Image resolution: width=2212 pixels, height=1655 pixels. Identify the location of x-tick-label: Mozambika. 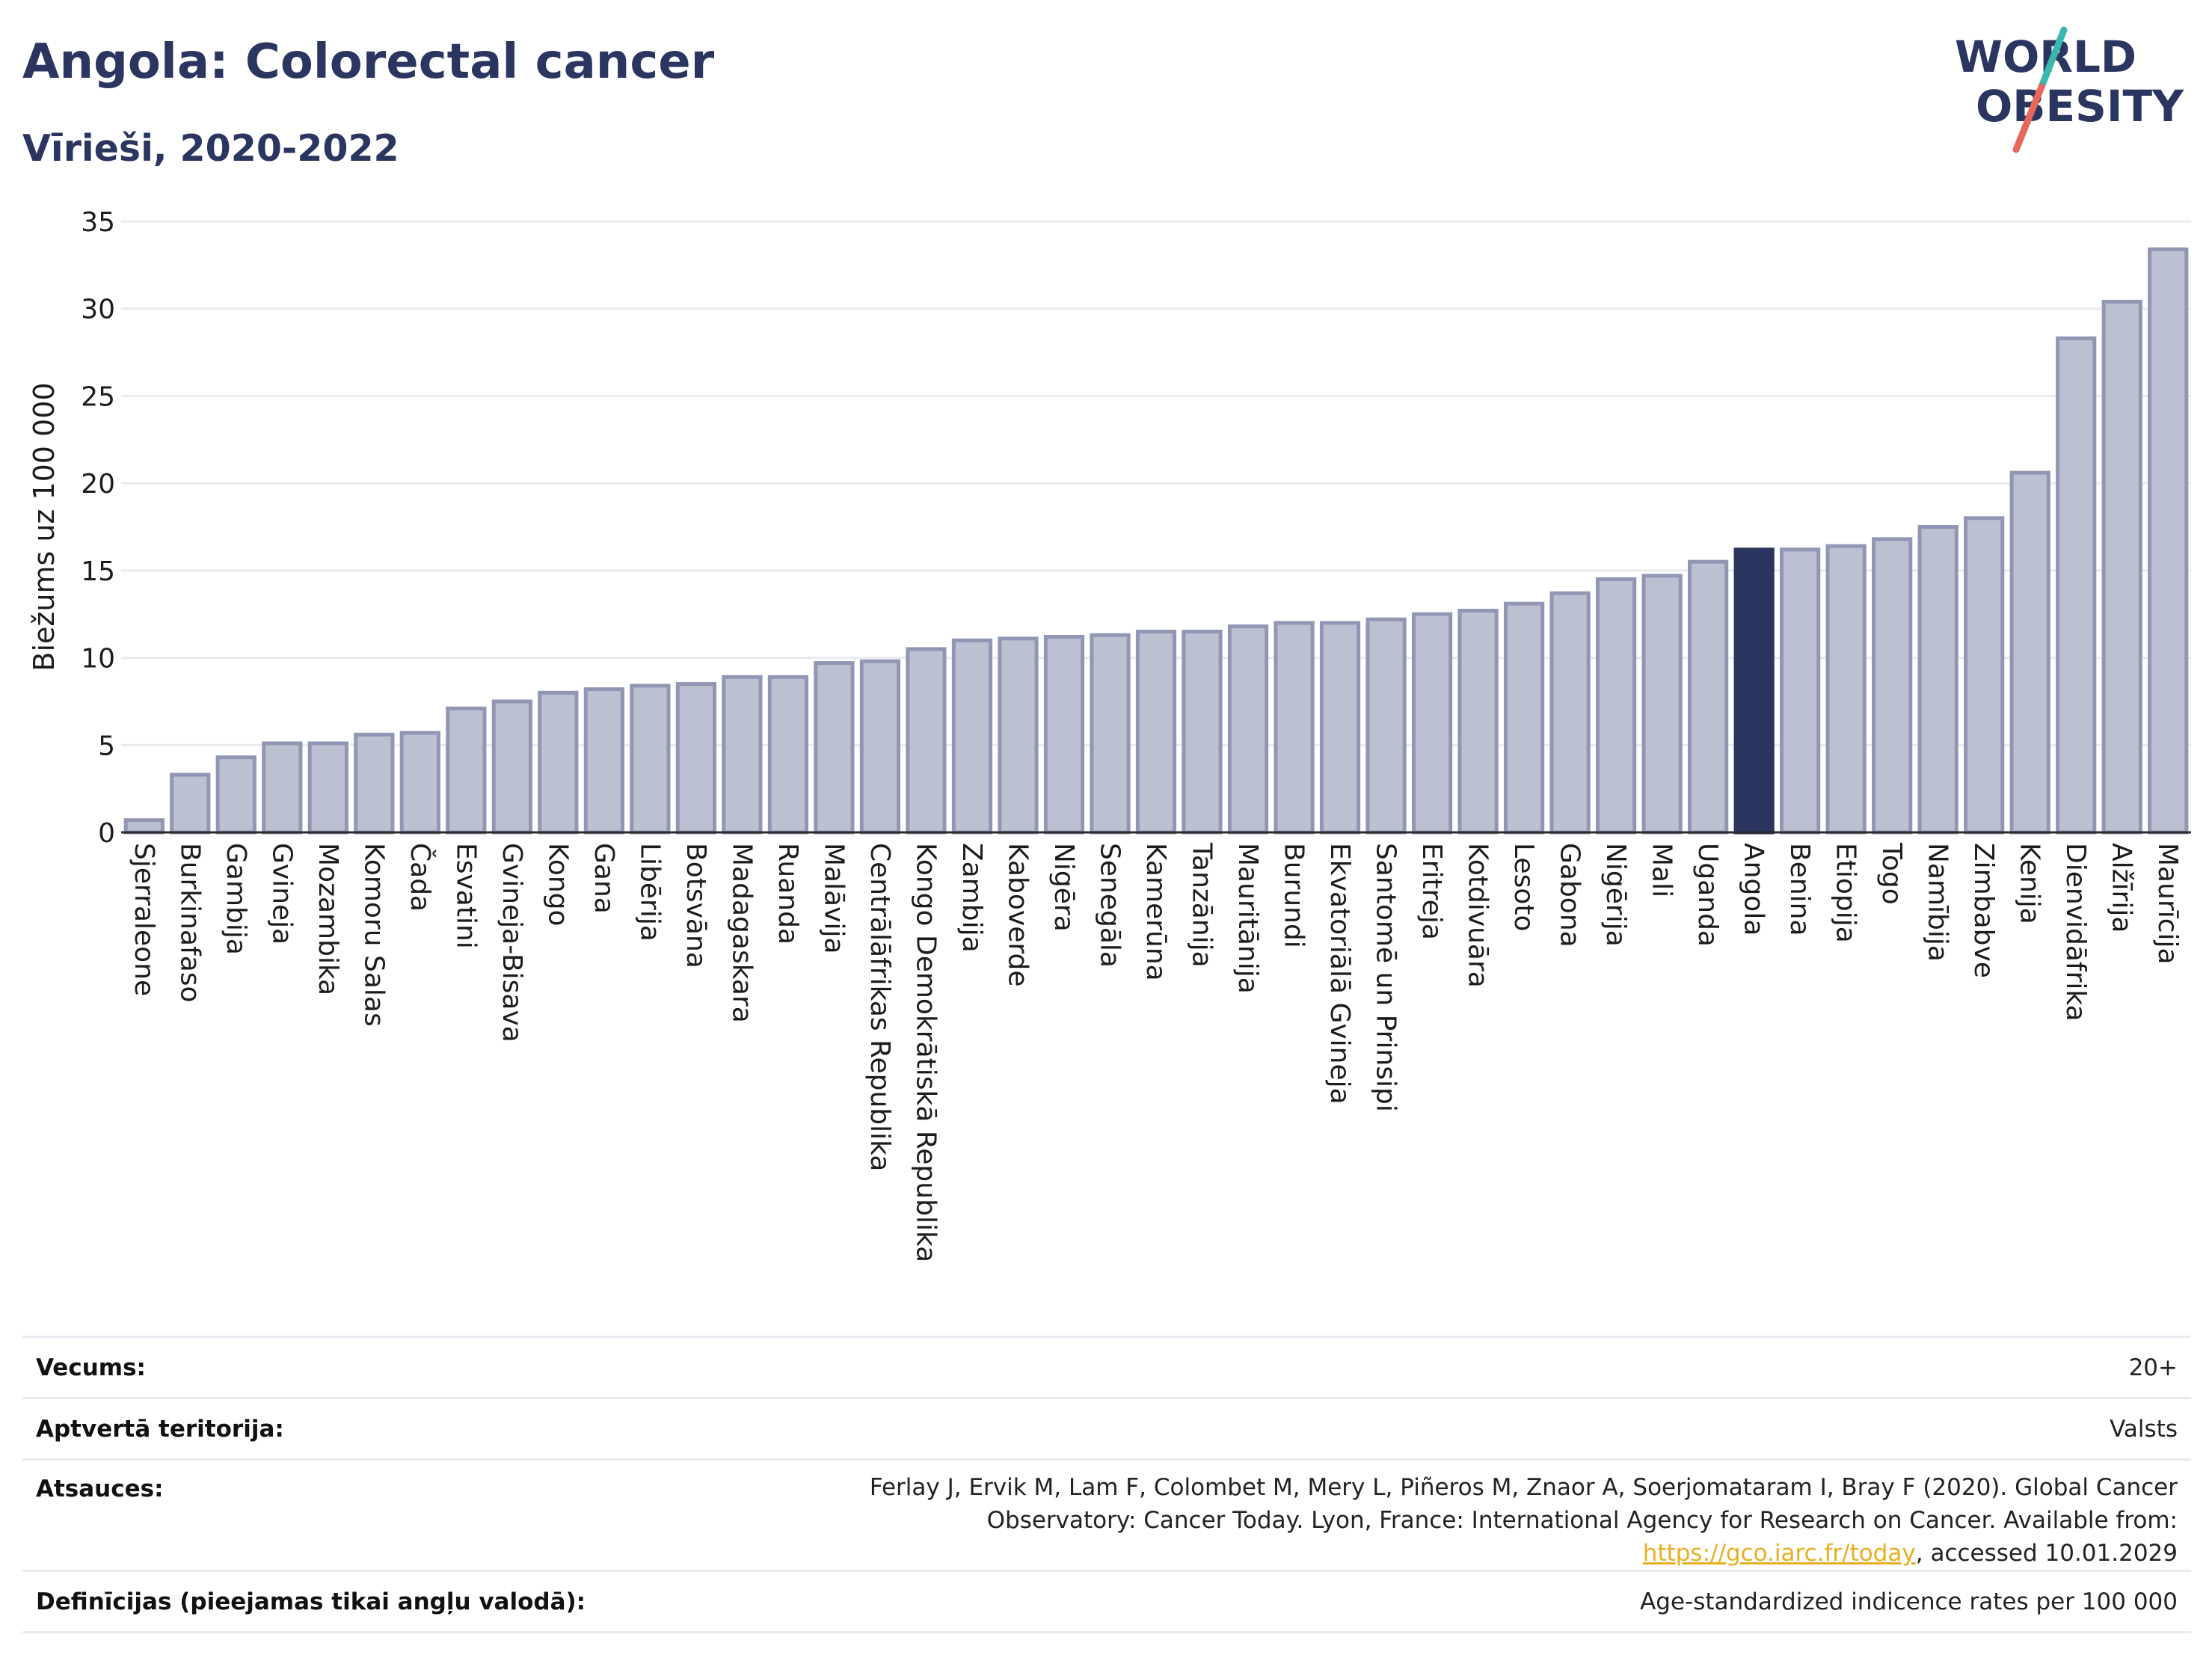
(328, 919).